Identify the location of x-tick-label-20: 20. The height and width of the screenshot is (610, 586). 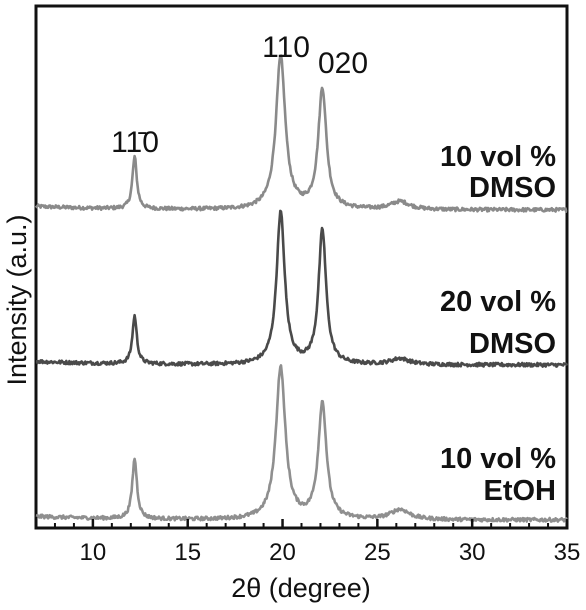
(282, 552).